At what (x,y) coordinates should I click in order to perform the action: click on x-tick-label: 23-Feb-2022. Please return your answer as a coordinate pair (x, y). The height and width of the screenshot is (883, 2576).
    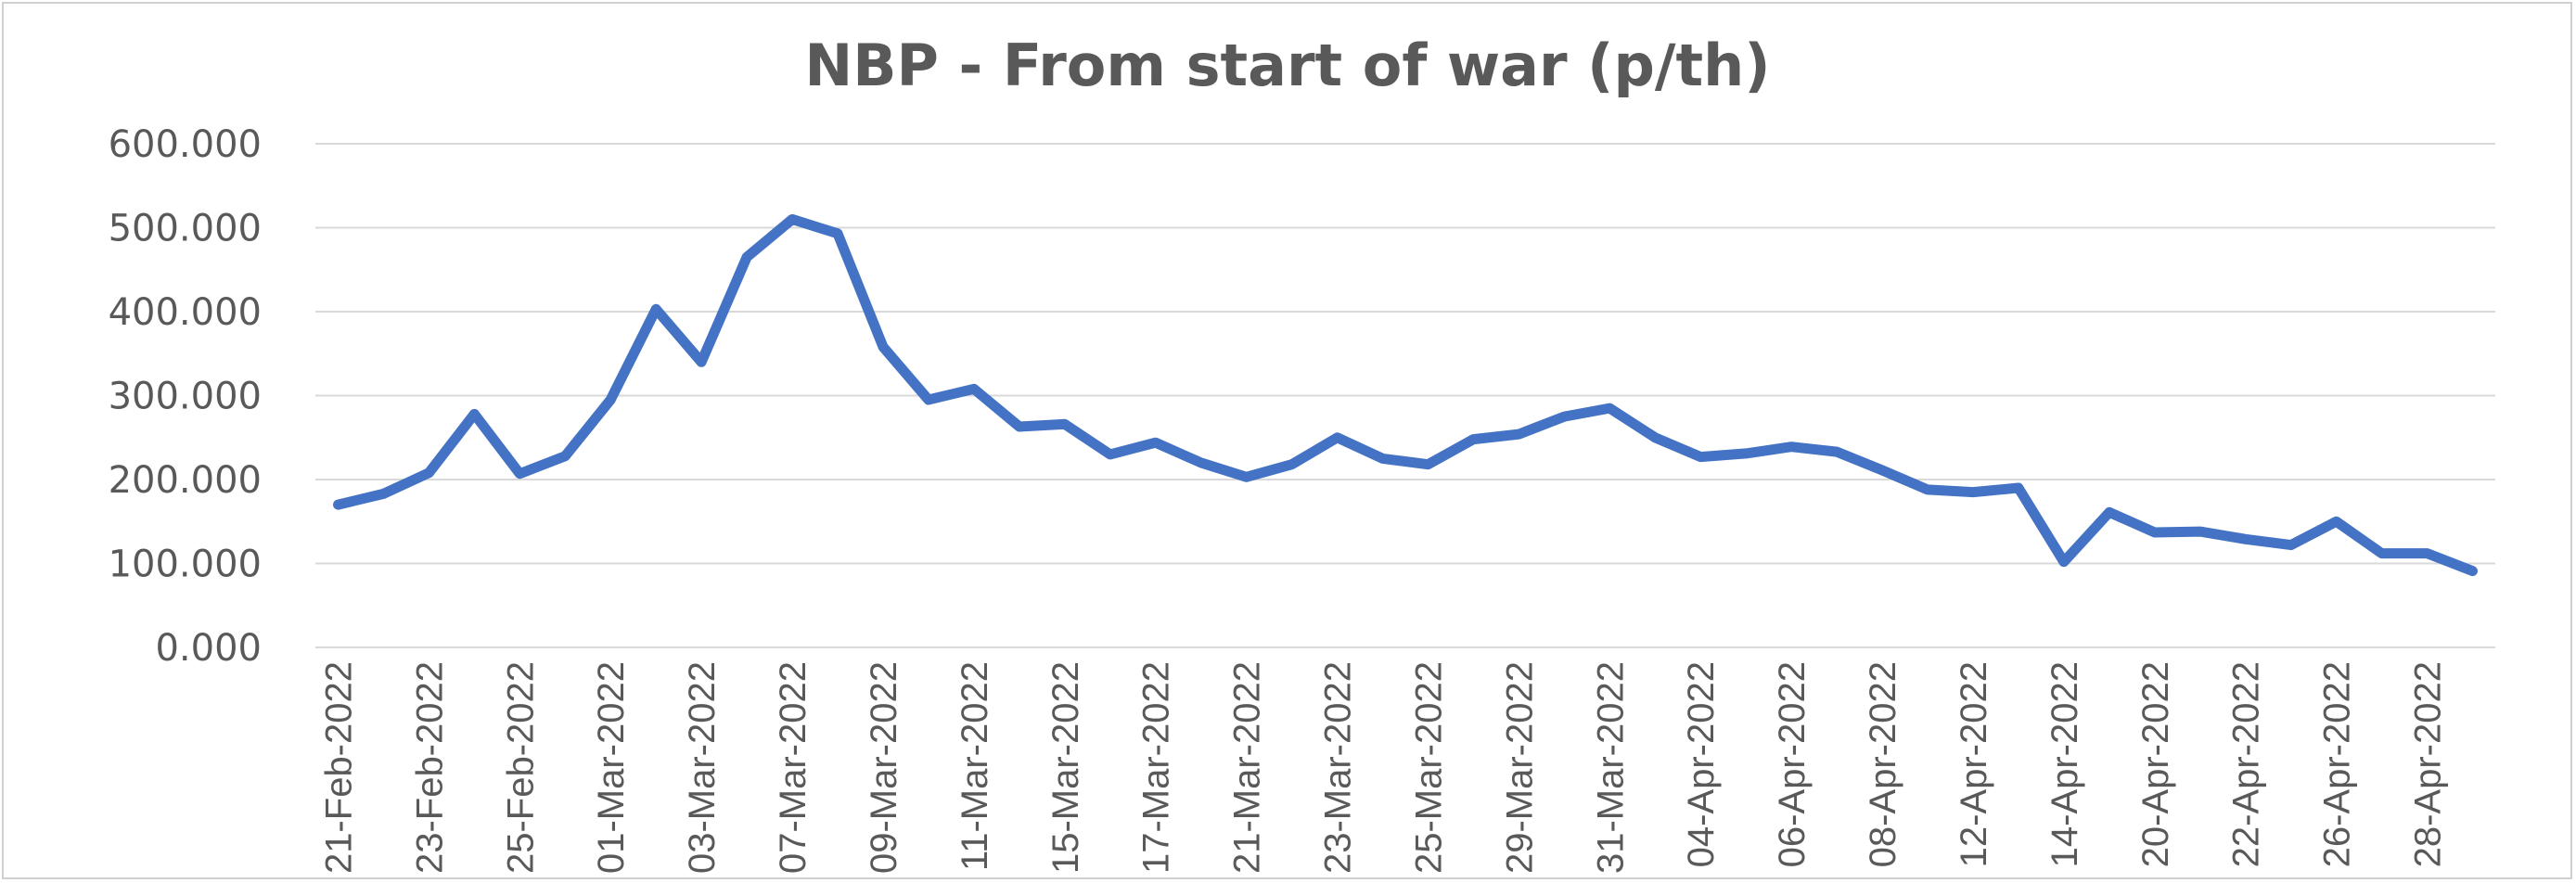
    Looking at the image, I should click on (429, 767).